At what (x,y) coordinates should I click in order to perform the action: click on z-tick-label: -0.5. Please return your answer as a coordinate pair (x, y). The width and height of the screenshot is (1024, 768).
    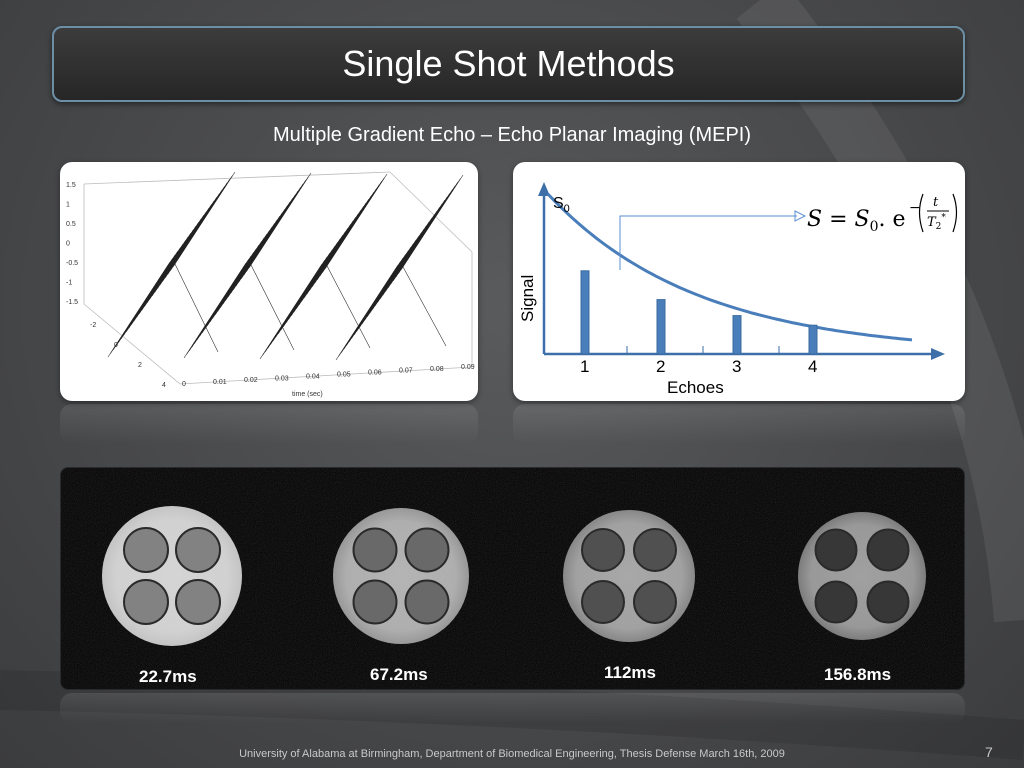
    Looking at the image, I should click on (72, 263).